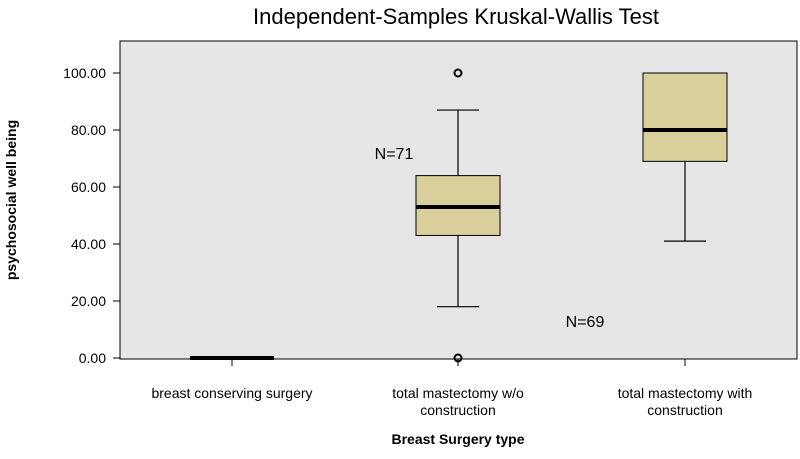 This screenshot has height=459, width=800. I want to click on y-tick-label: 20.00, so click(88, 301).